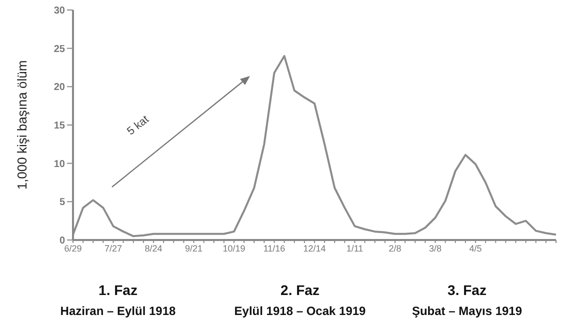 This screenshot has width=584, height=331. What do you see at coordinates (300, 290) in the screenshot?
I see `text: 2. Faz` at bounding box center [300, 290].